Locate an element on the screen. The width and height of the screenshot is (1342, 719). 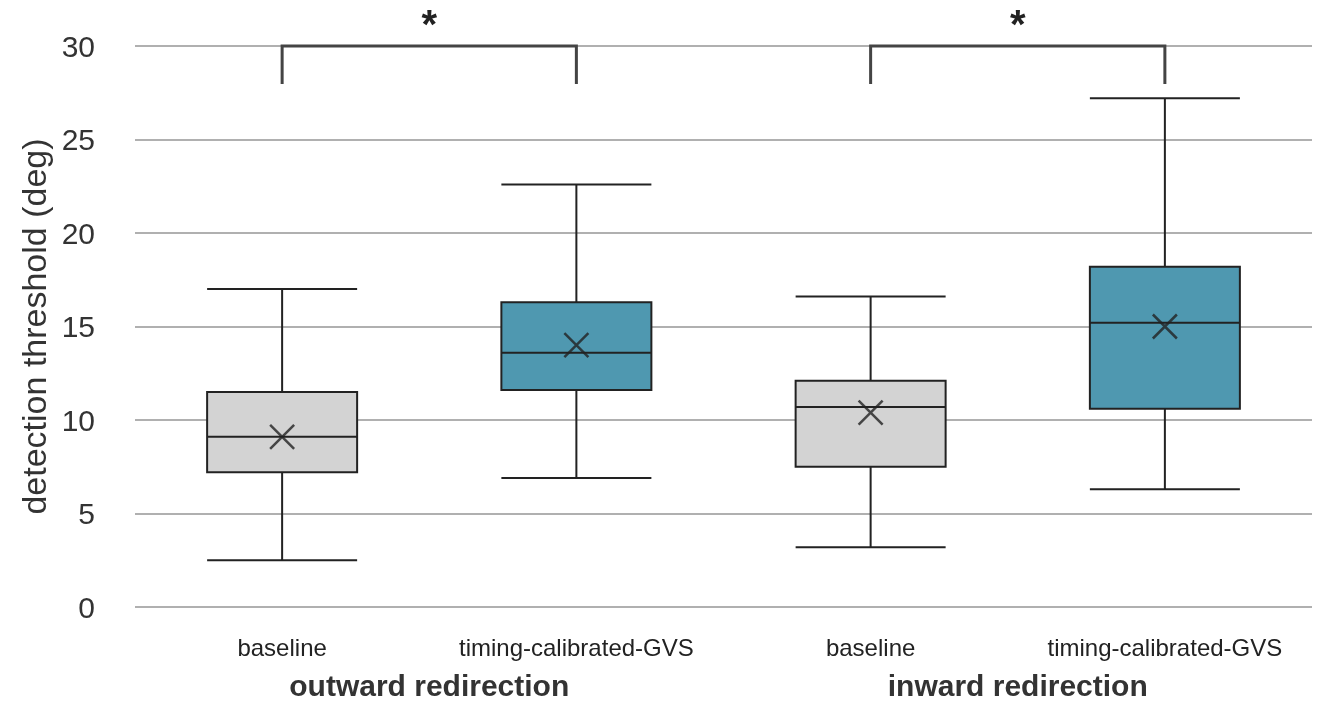
y-tick-label: 25 is located at coordinates (78, 139).